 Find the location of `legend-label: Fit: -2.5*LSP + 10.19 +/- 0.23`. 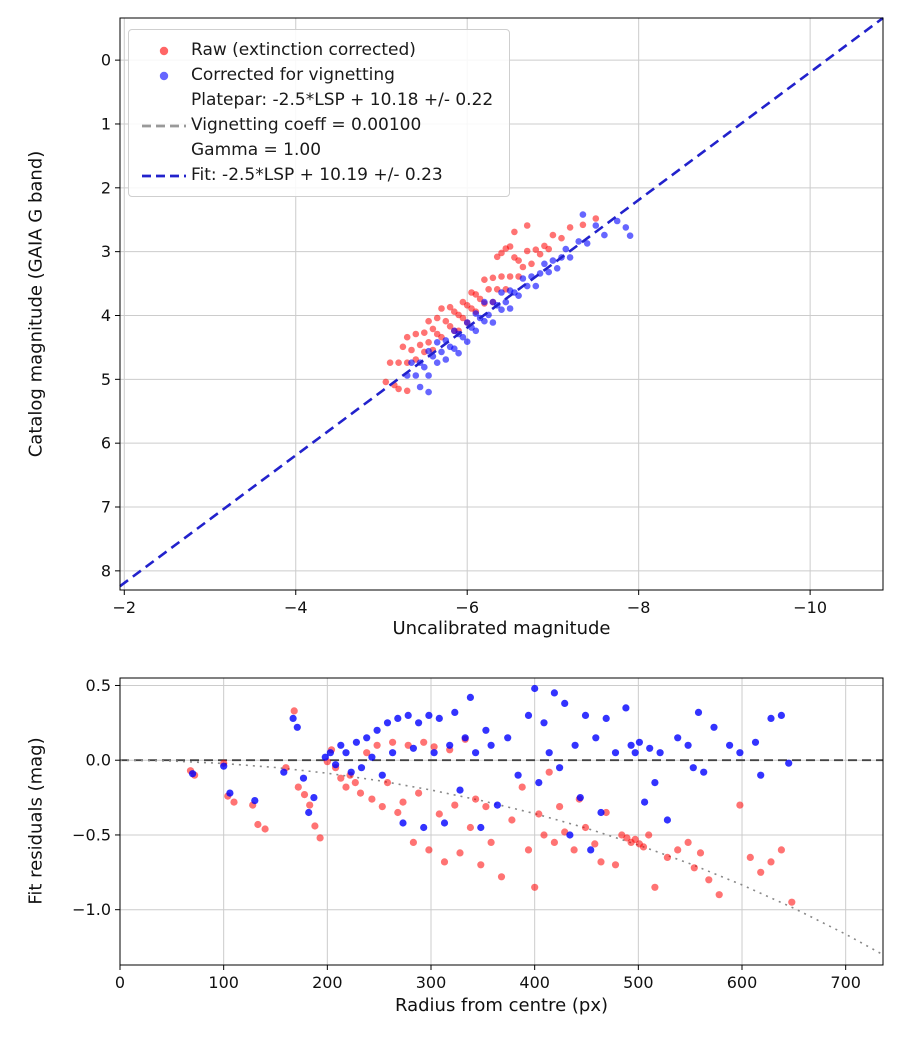

legend-label: Fit: -2.5*LSP + 10.19 +/- 0.23 is located at coordinates (317, 175).